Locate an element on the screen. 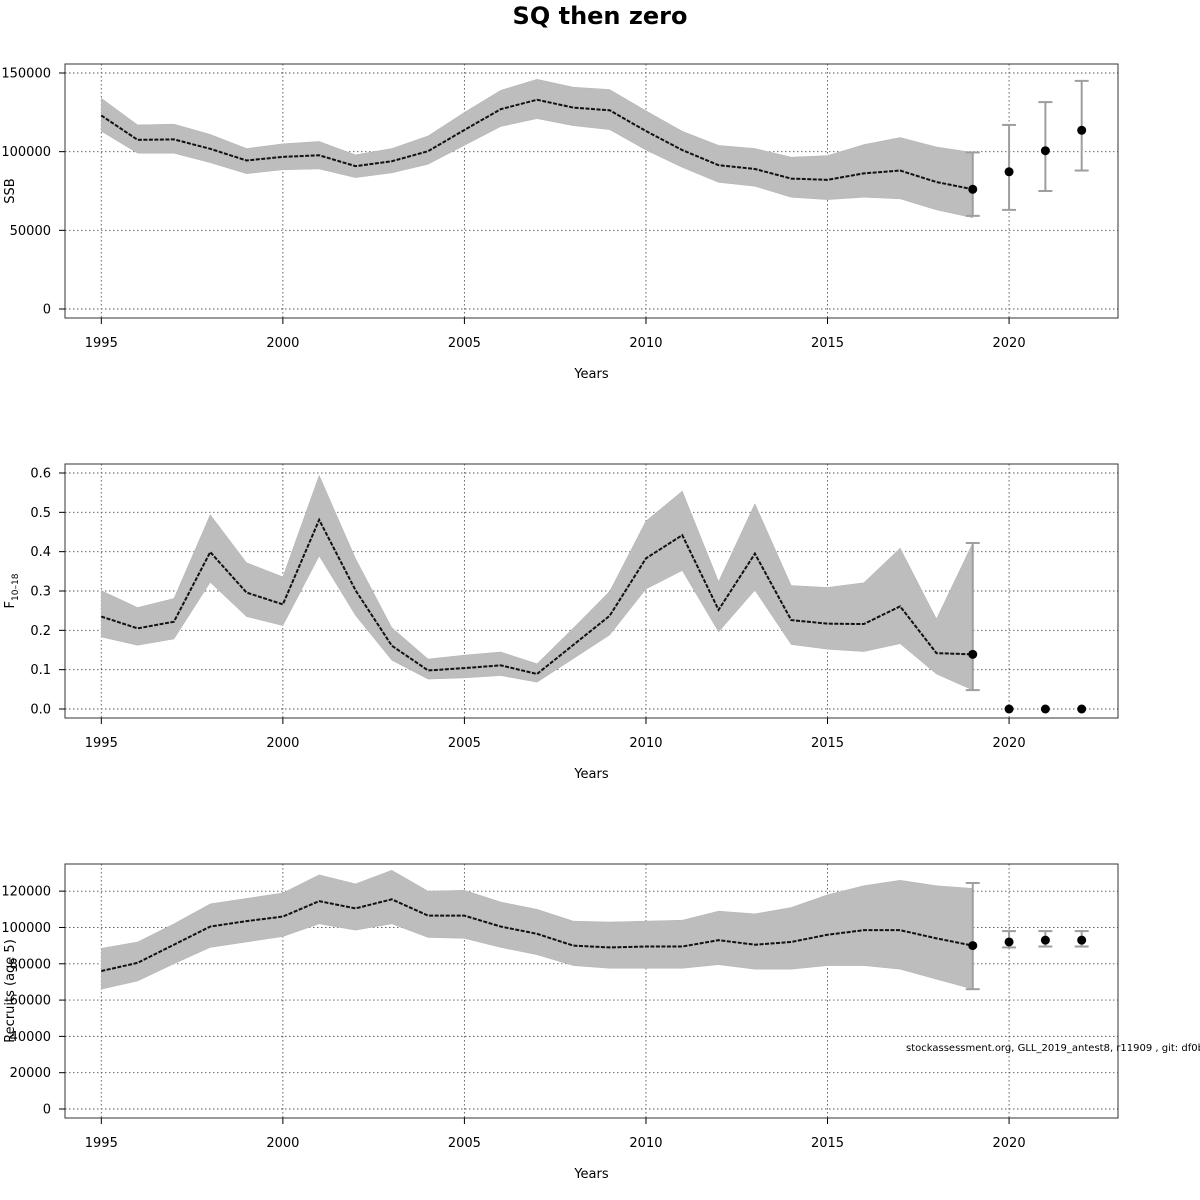 This screenshot has height=1200, width=1200. panel-1-ytick-label-50000: 50000 is located at coordinates (30, 231).